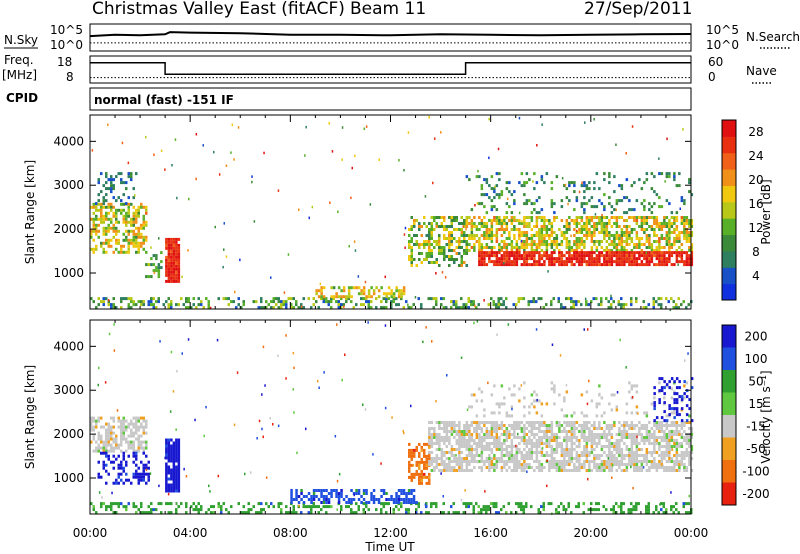 This screenshot has height=554, width=800. What do you see at coordinates (632, 126) in the screenshot?
I see `power-noise-cell` at bounding box center [632, 126].